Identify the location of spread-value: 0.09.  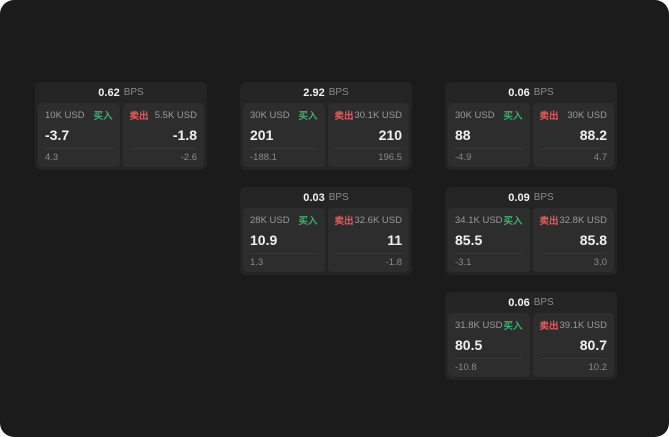
(519, 197).